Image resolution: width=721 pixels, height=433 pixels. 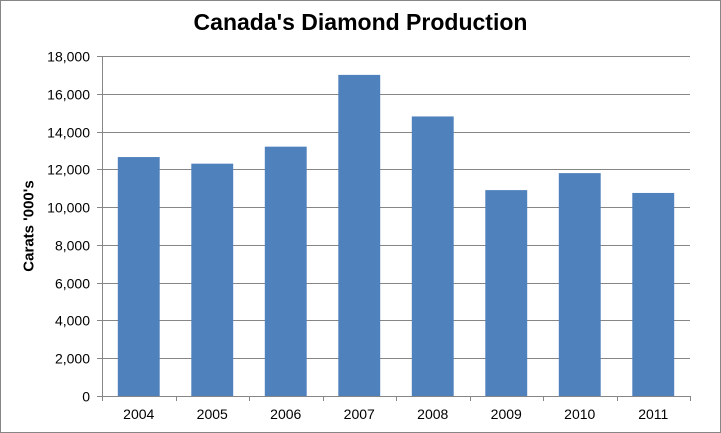 I want to click on x-tick-label: 2007, so click(x=359, y=414).